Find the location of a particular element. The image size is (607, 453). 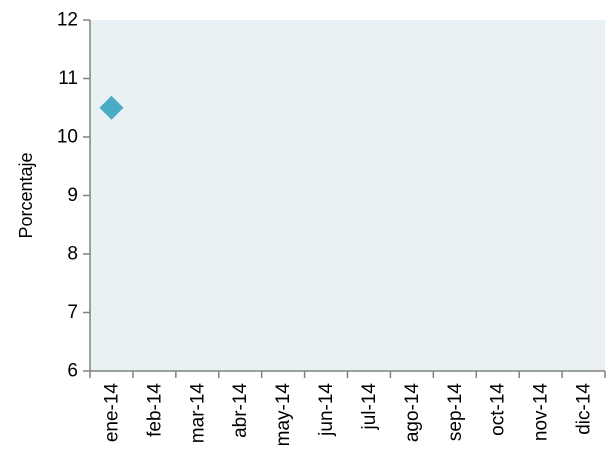

y-tick-label: 9 is located at coordinates (72, 195).